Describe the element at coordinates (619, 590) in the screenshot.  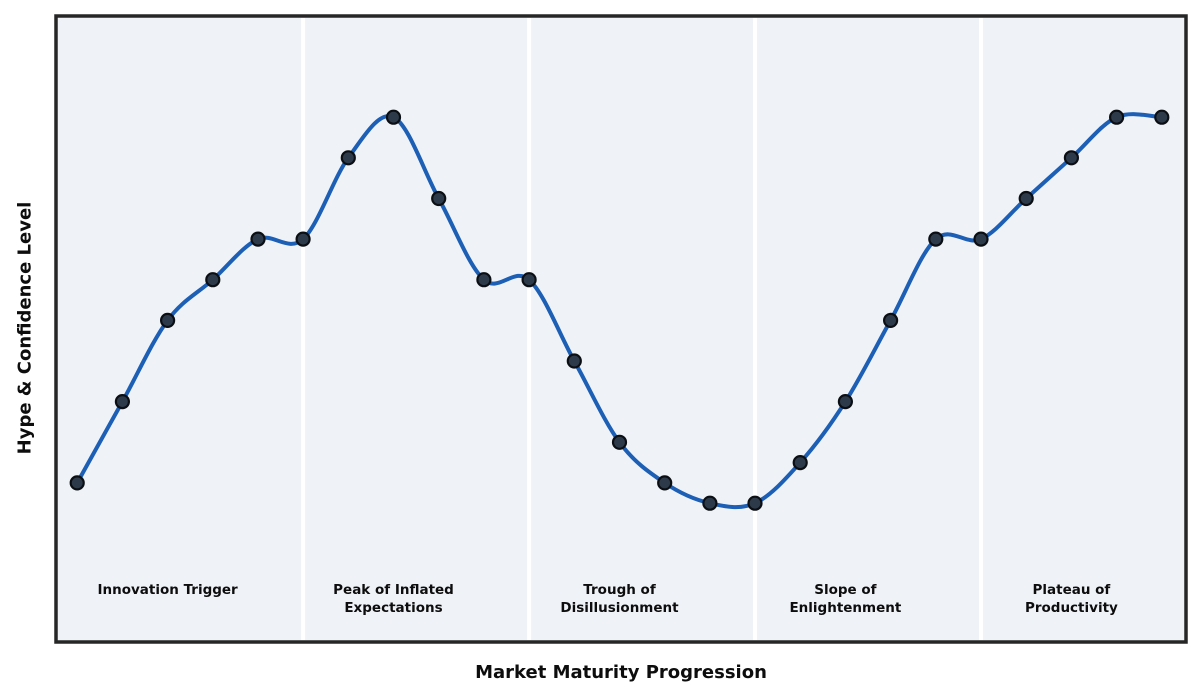
I see `phase-label-line: Trough of` at that location.